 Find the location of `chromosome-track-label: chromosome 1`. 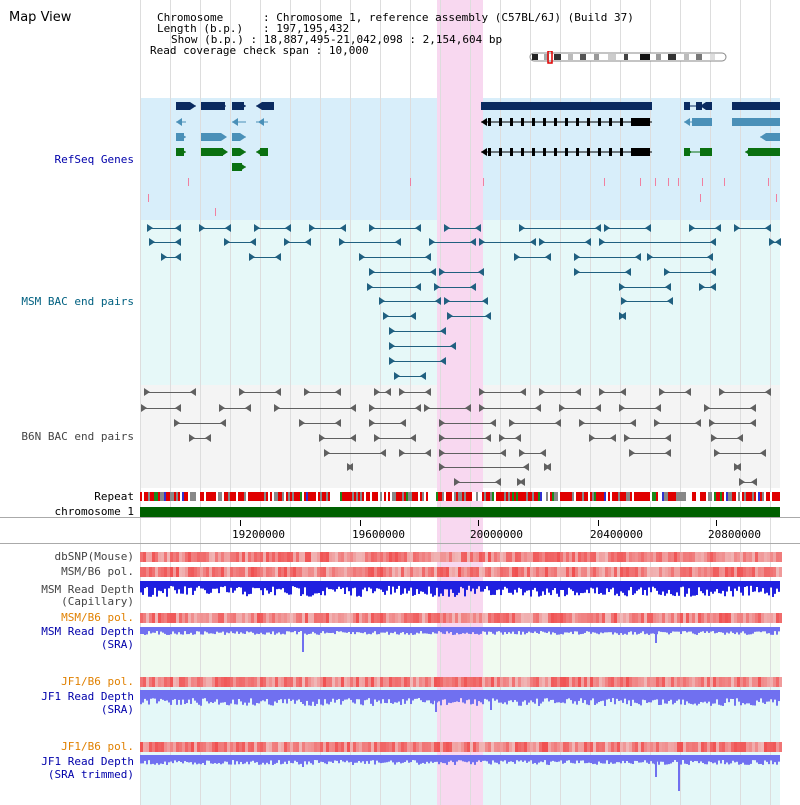

chromosome-track-label: chromosome 1 is located at coordinates (94, 511).